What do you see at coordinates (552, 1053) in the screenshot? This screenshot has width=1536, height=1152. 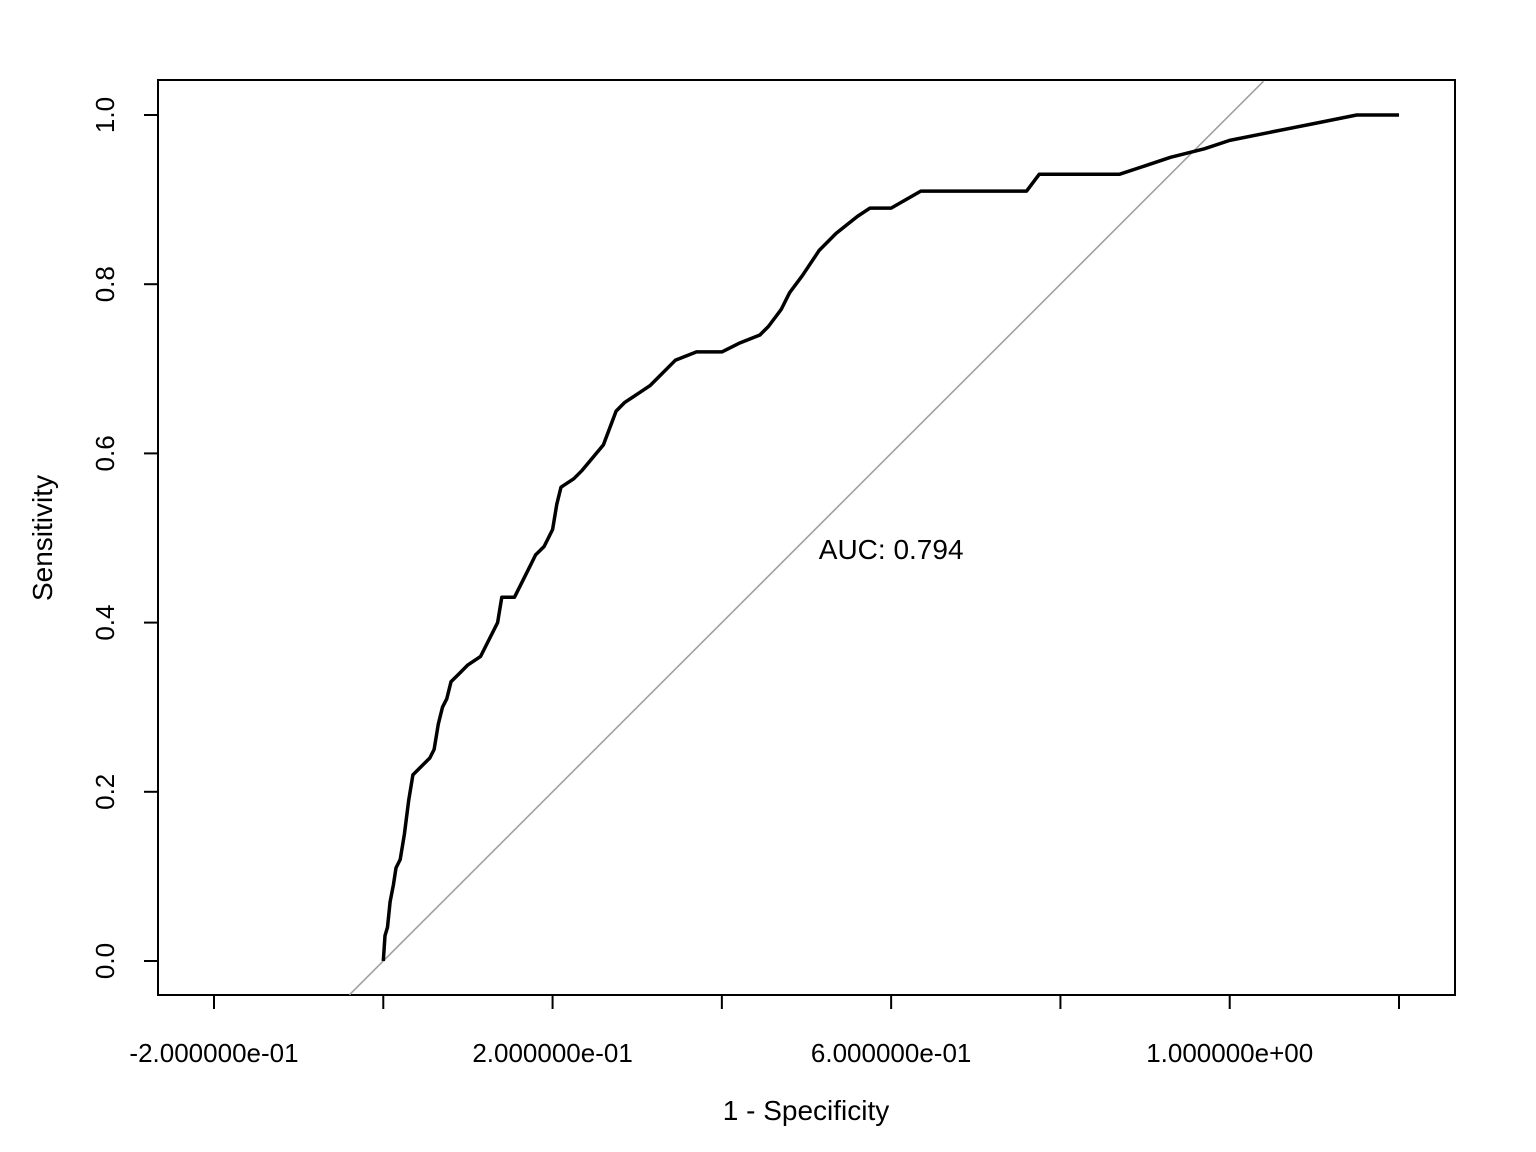 I see `x-tick-label: 2.000000e-01` at bounding box center [552, 1053].